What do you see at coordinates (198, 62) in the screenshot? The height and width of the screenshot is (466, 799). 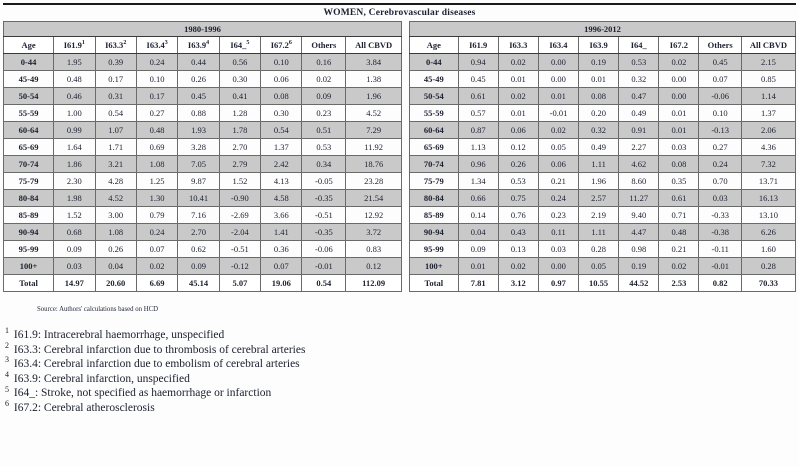 I see `value-cell: 0.44` at bounding box center [198, 62].